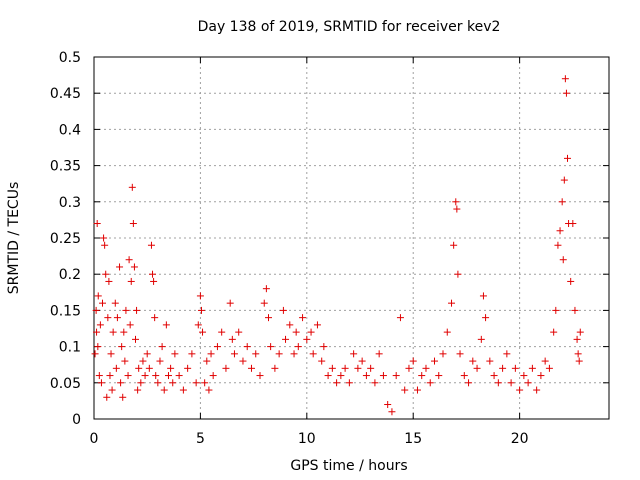  I want to click on x-axis-label: GPS time / hours, so click(348, 466).